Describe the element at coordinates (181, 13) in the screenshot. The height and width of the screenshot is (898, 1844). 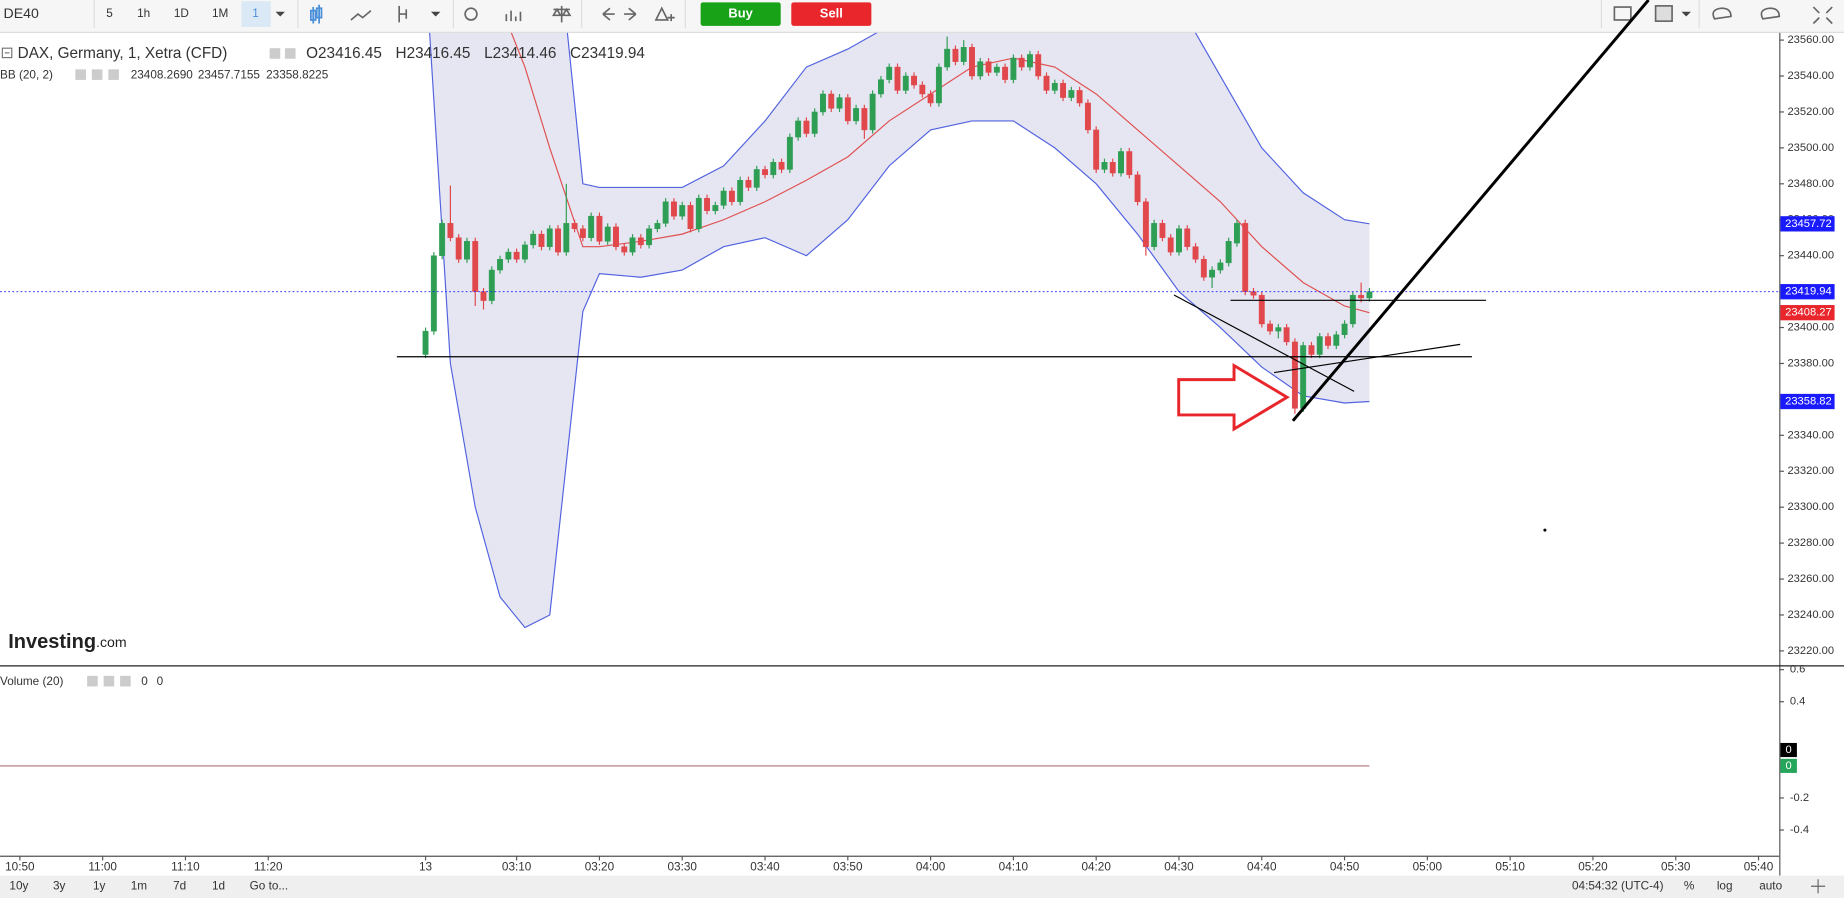
I see `interval: 1D` at that location.